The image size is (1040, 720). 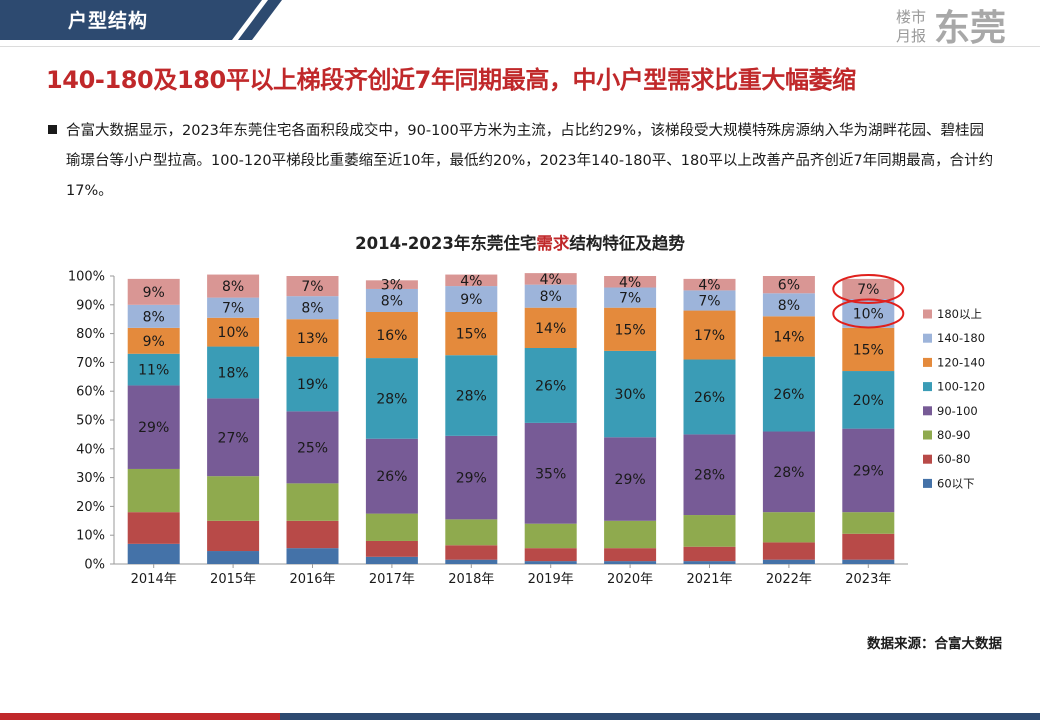 What do you see at coordinates (90, 392) in the screenshot?
I see `y-tick-label: 60%` at bounding box center [90, 392].